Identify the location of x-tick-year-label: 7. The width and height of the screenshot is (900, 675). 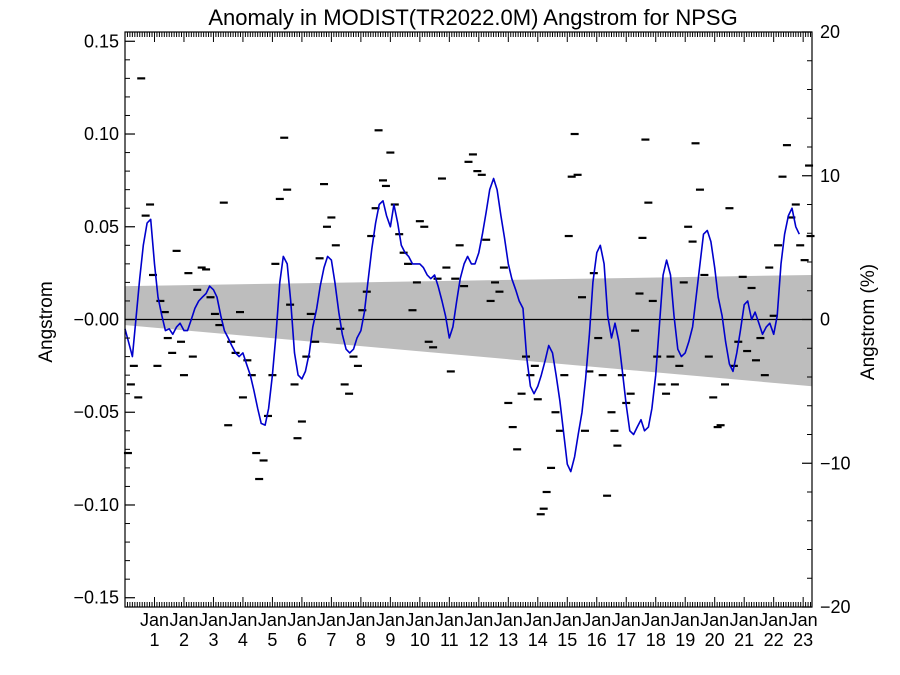
(331, 640).